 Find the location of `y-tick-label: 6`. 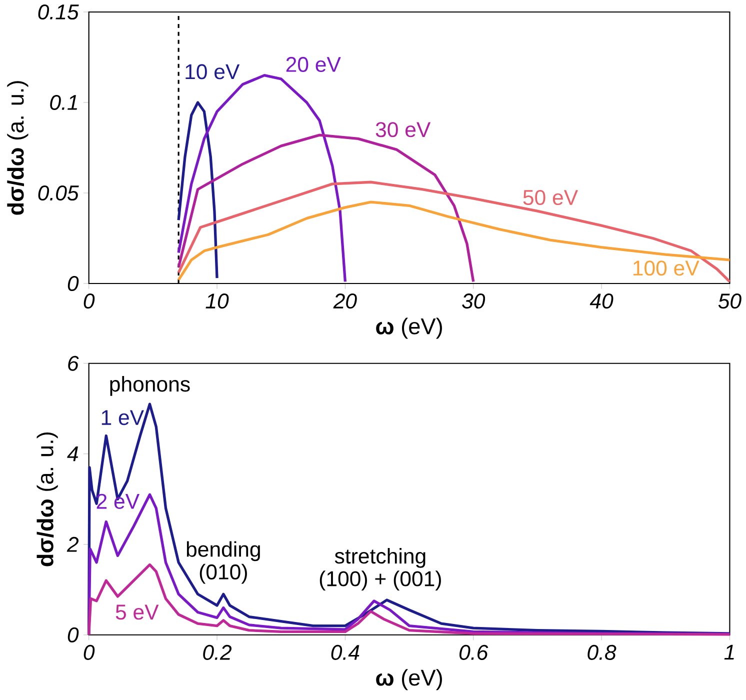

y-tick-label: 6 is located at coordinates (73, 364).